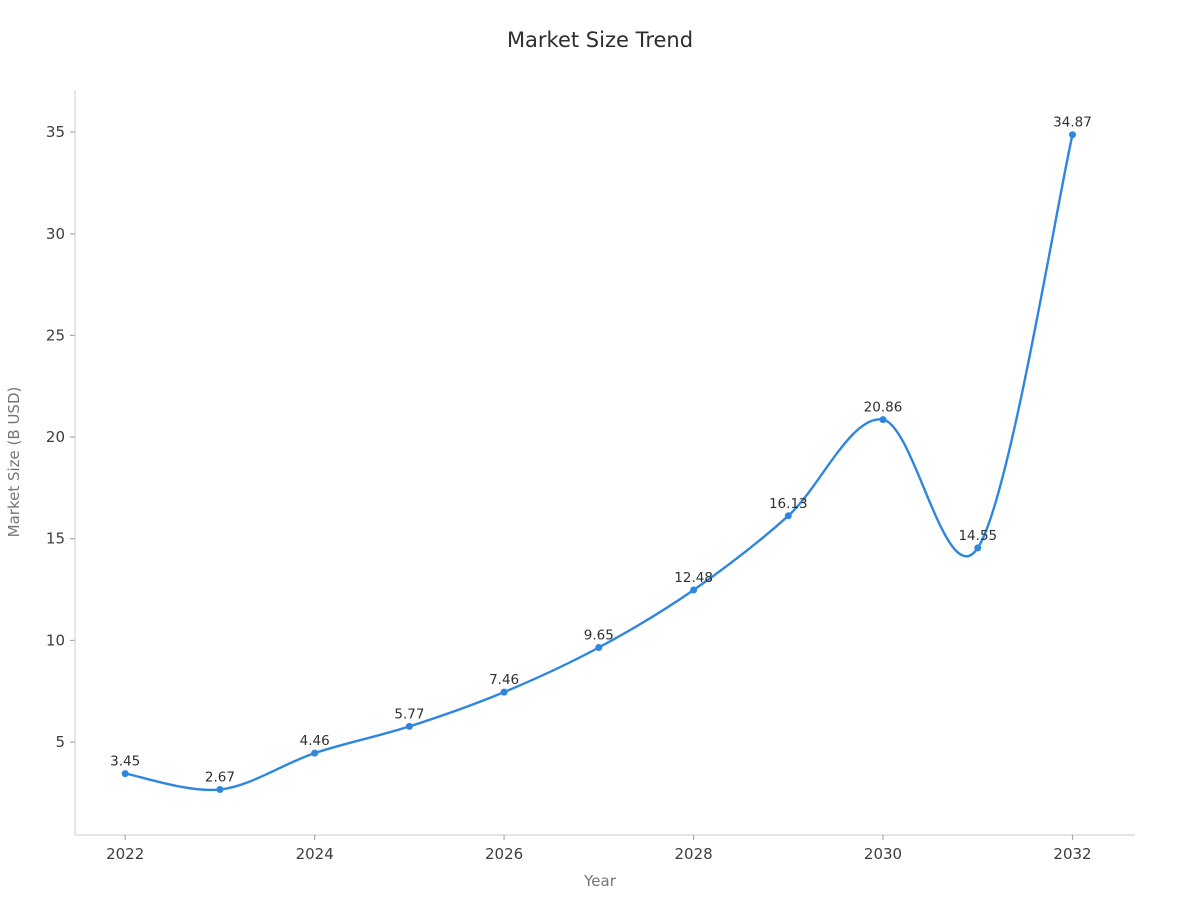  What do you see at coordinates (55, 132) in the screenshot?
I see `y-tick-label: 35` at bounding box center [55, 132].